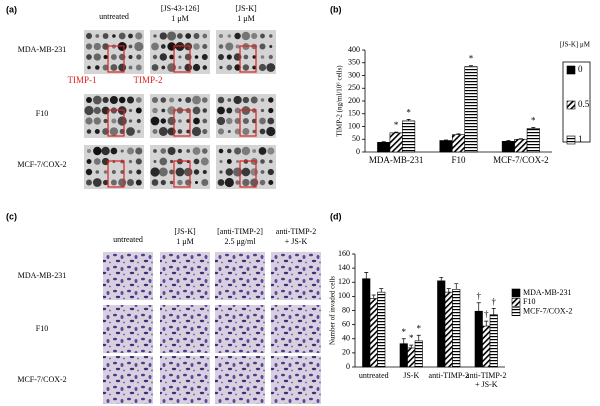 This screenshot has height=406, width=600. Describe the element at coordinates (521, 160) in the screenshot. I see `x-tick-label: MCF-7/COX-2` at that location.